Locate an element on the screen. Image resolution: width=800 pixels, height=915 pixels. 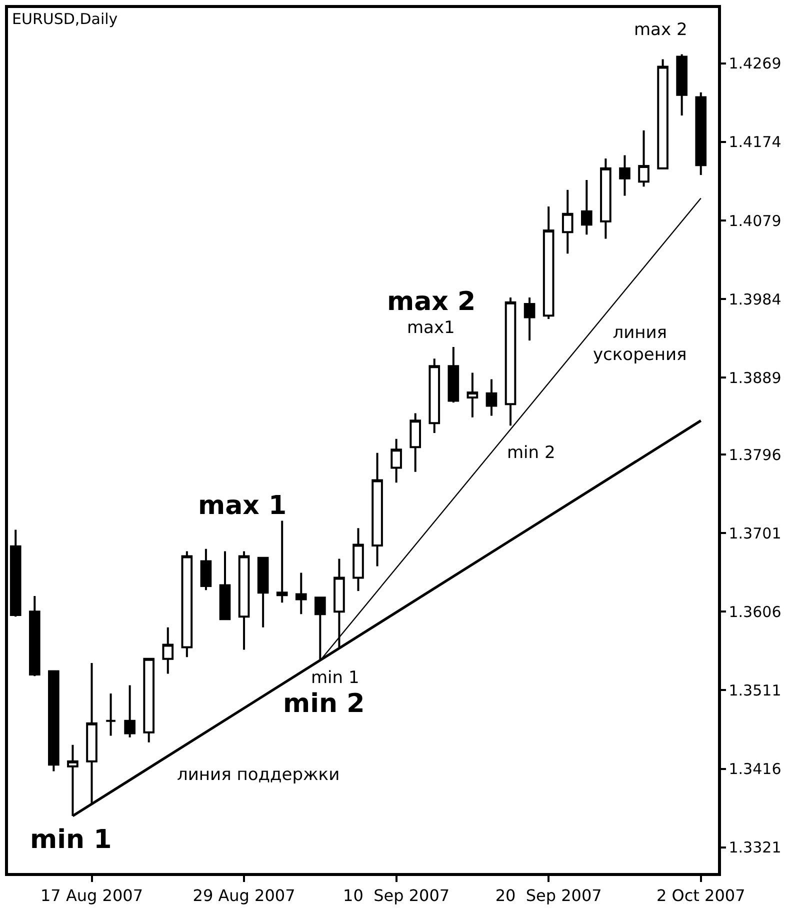
x-tick-label: 10 Sep 2007 is located at coordinates (396, 895).